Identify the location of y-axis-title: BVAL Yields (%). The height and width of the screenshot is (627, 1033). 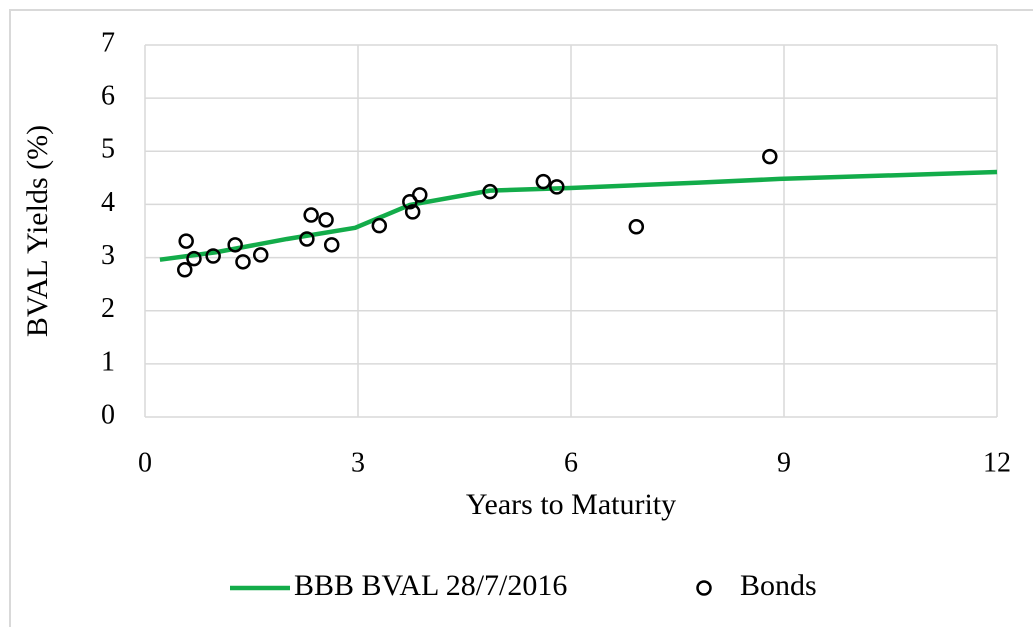
(37, 231).